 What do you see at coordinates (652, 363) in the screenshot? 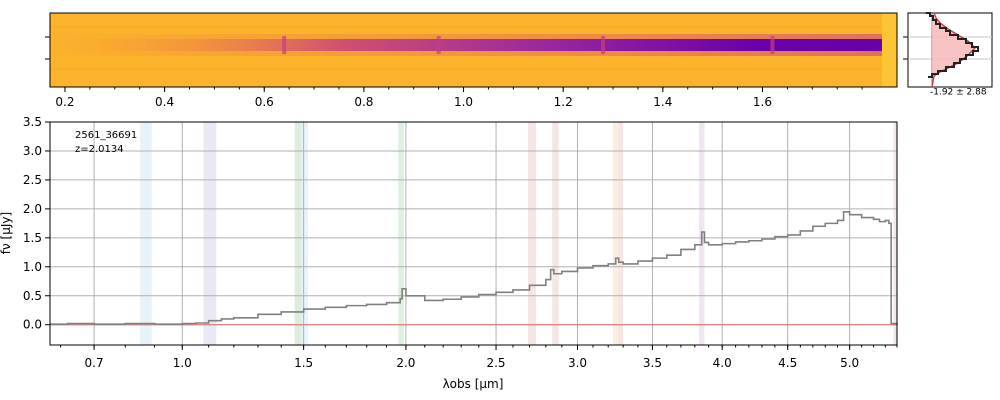
I see `x-tick-label: 3.5` at bounding box center [652, 363].